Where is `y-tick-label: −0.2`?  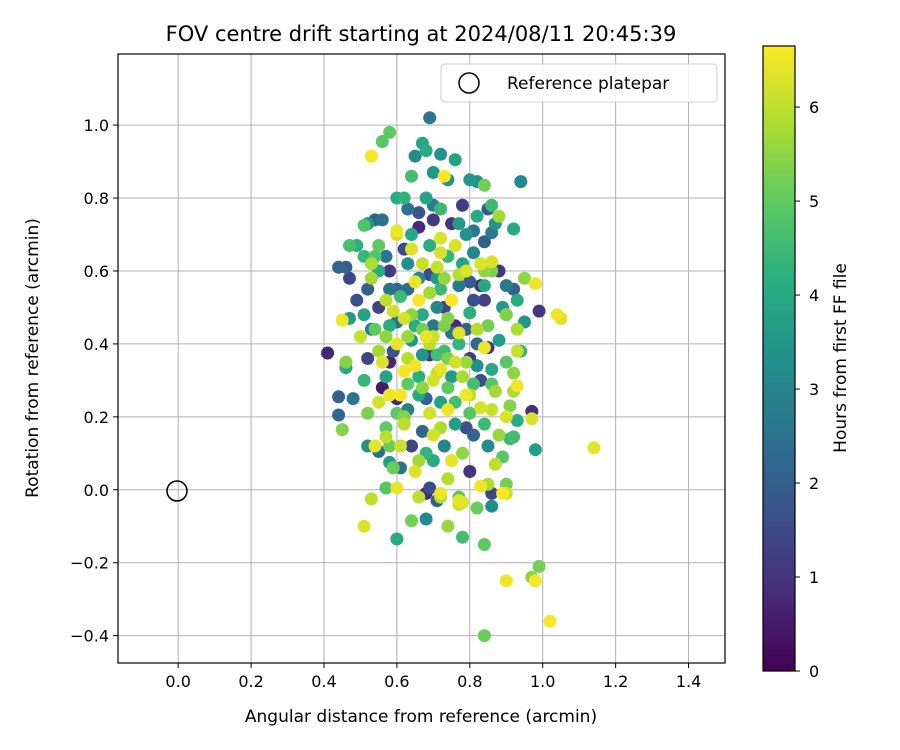
y-tick-label: −0.2 is located at coordinates (89, 563).